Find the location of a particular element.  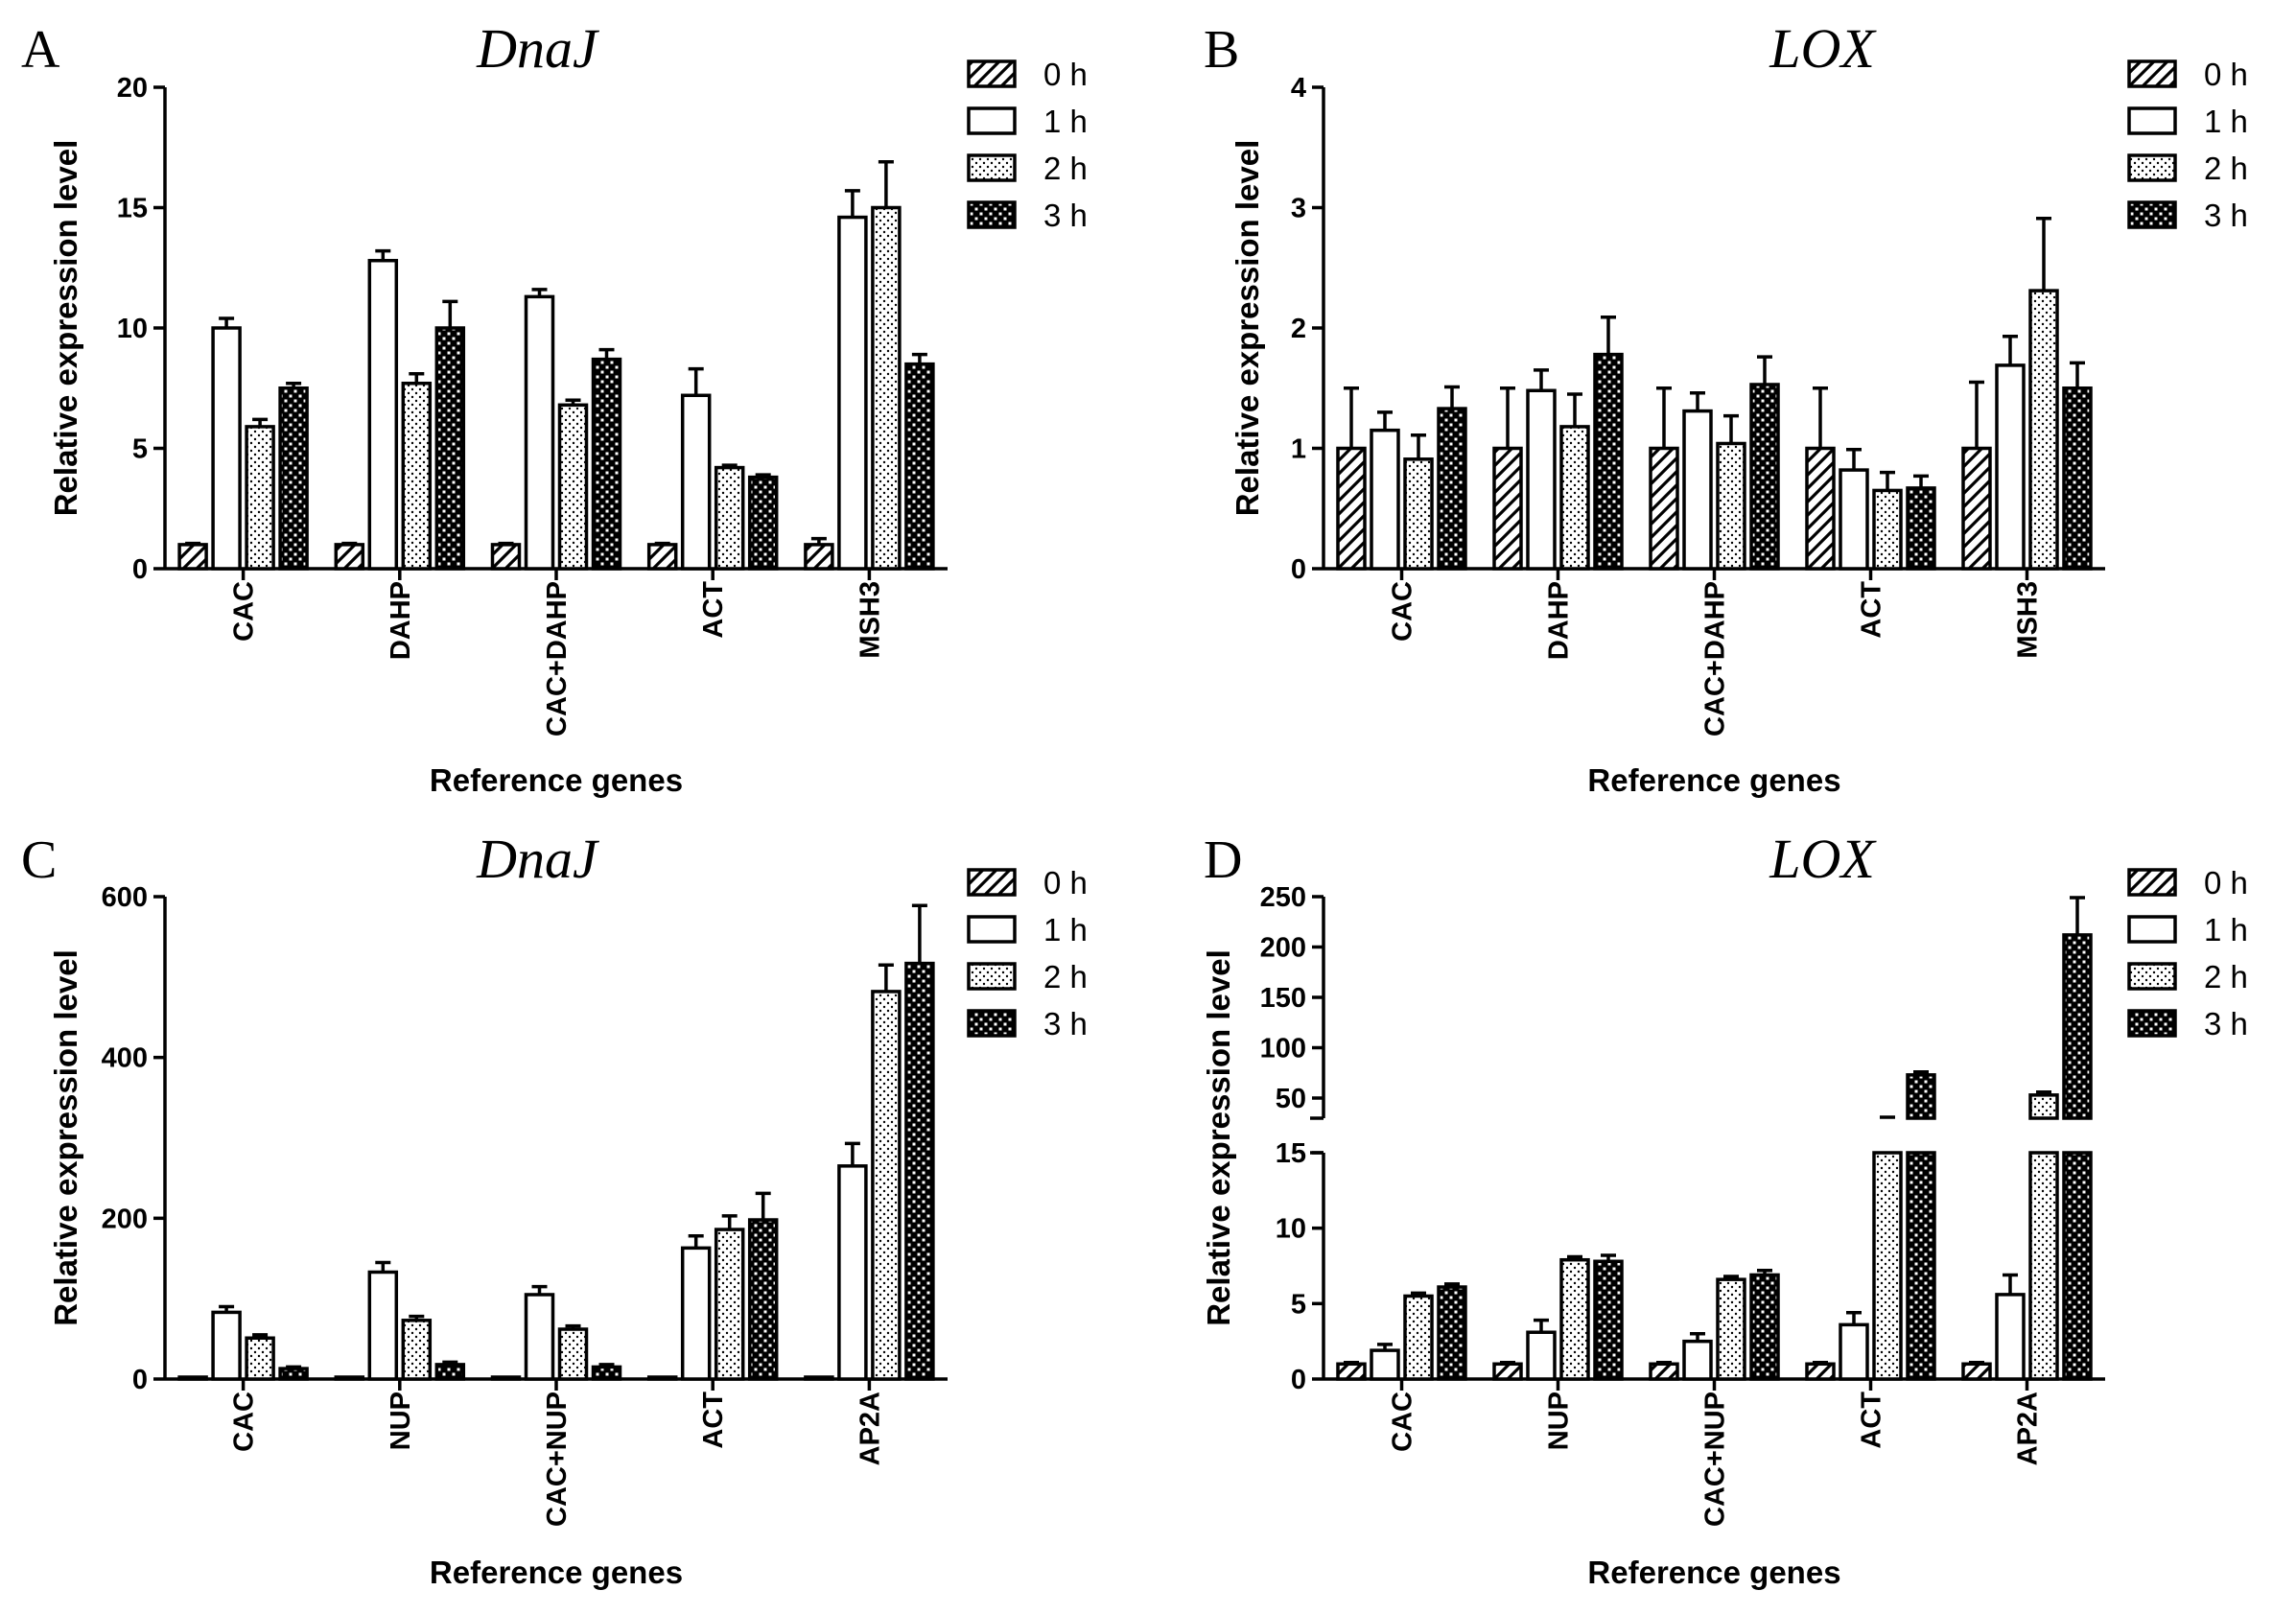

y-tick-label: 4 is located at coordinates (1298, 88).